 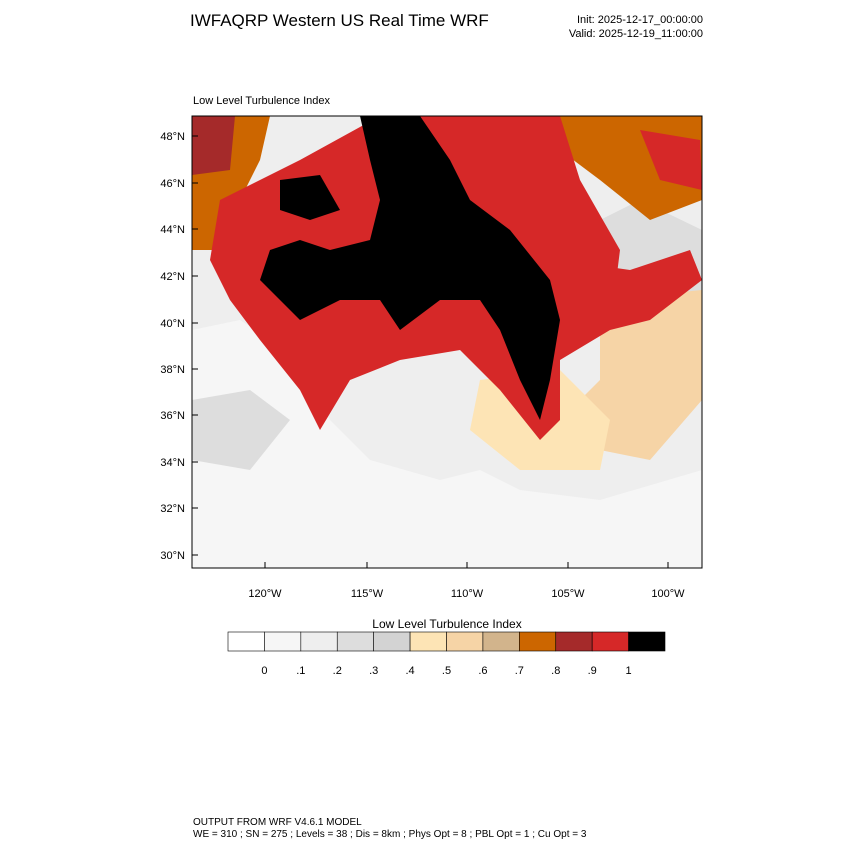 What do you see at coordinates (300, 671) in the screenshot?
I see `colorbar-label: .1` at bounding box center [300, 671].